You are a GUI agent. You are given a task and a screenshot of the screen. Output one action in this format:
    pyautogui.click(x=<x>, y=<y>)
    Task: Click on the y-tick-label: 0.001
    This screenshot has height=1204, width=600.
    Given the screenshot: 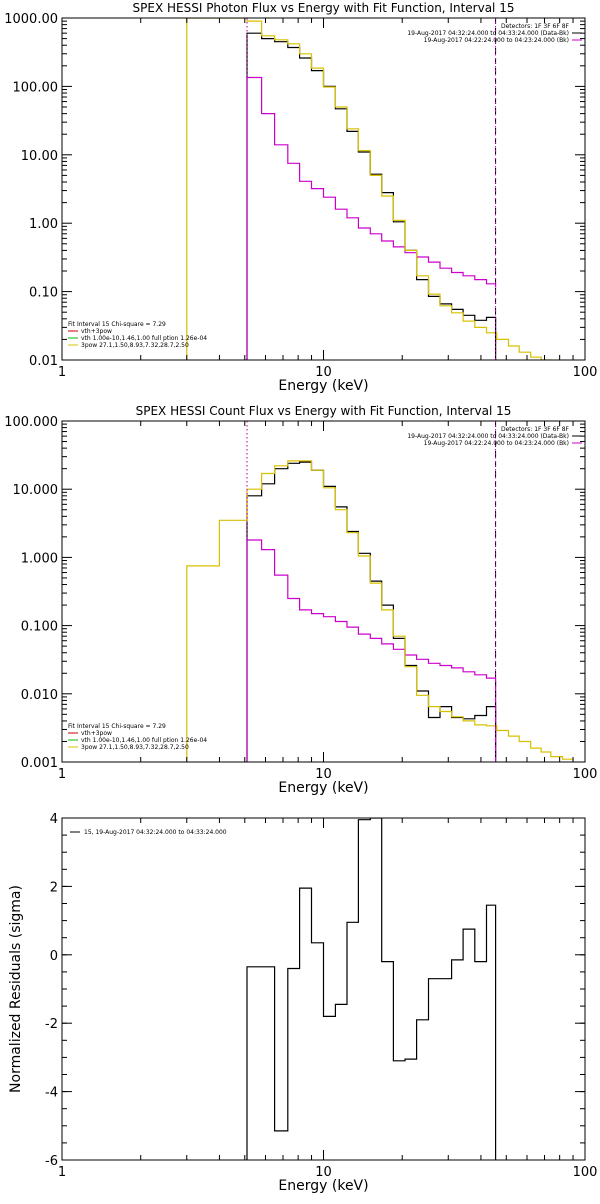 What is the action you would take?
    pyautogui.click(x=39, y=763)
    